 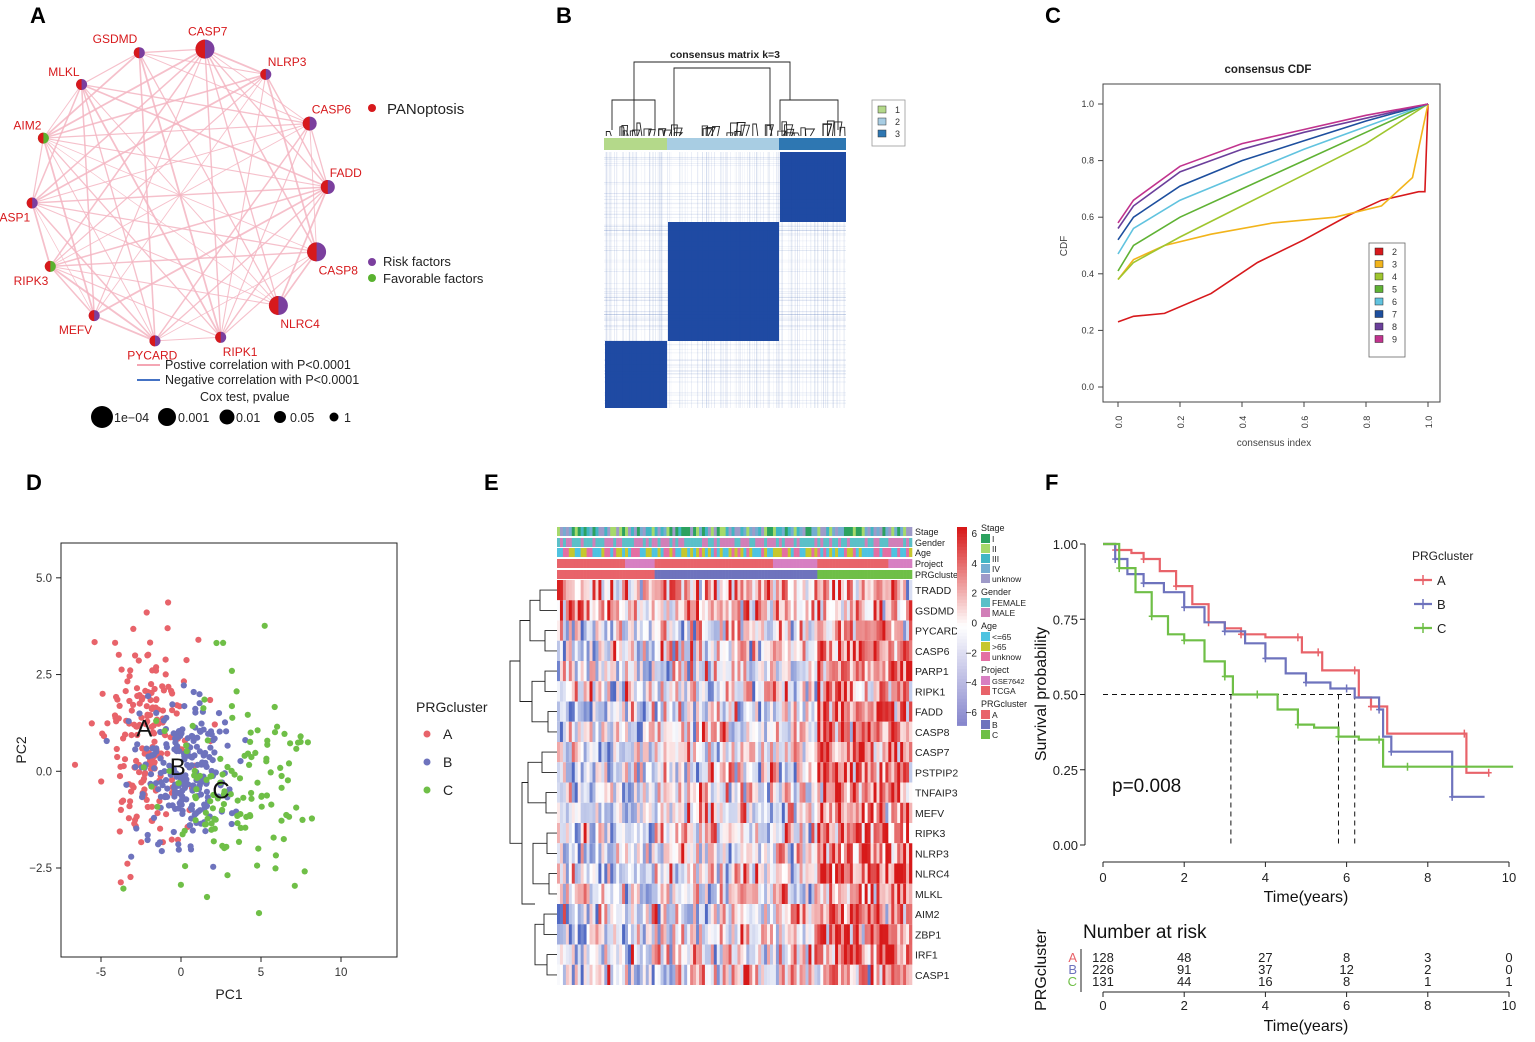 I want to click on legend-block-item: A, so click(x=995, y=715).